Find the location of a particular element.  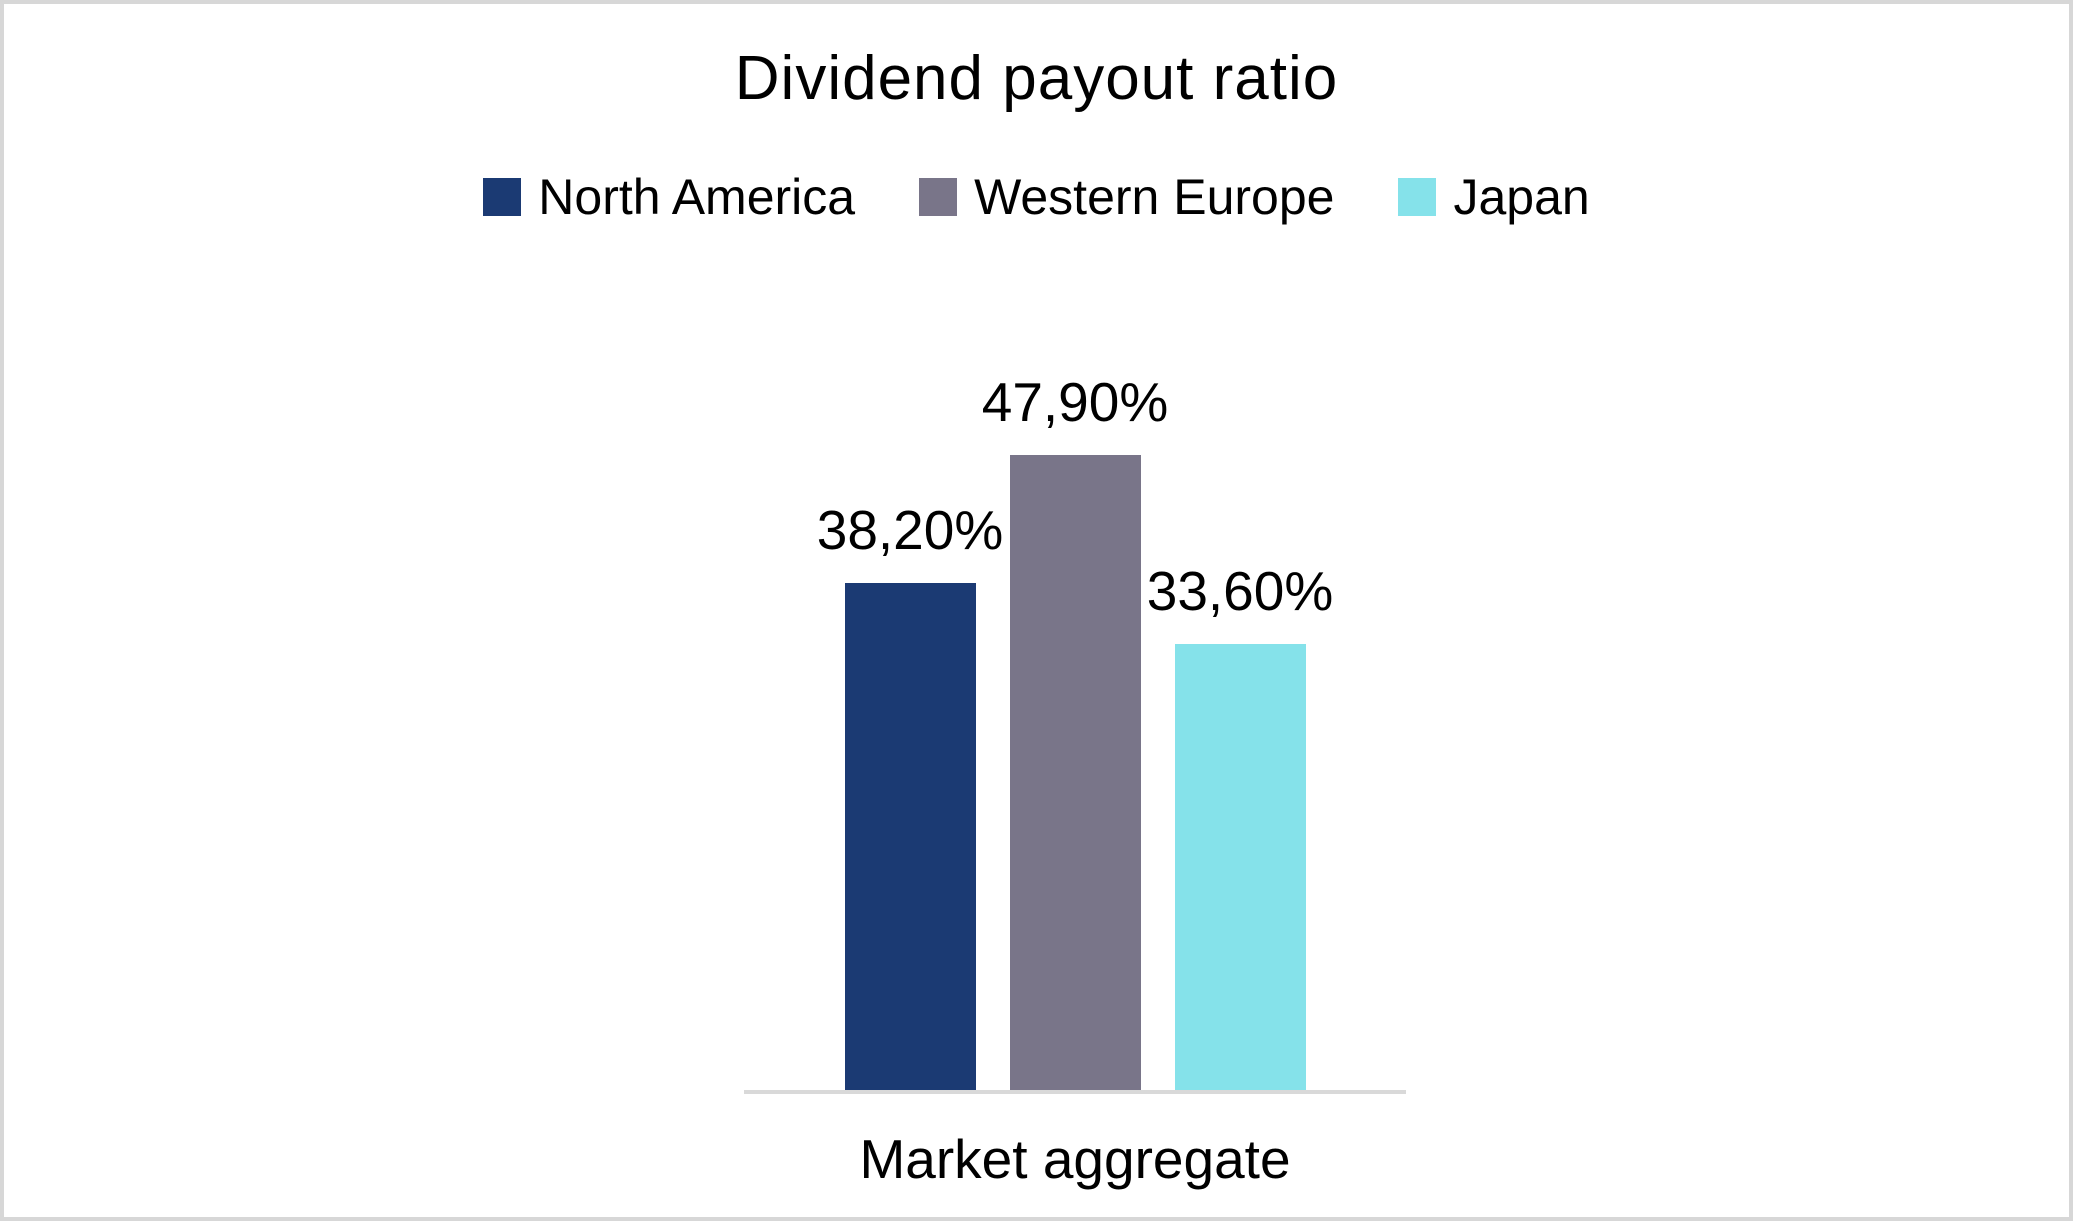

chart-title: Dividend payout ratio is located at coordinates (1036, 78).